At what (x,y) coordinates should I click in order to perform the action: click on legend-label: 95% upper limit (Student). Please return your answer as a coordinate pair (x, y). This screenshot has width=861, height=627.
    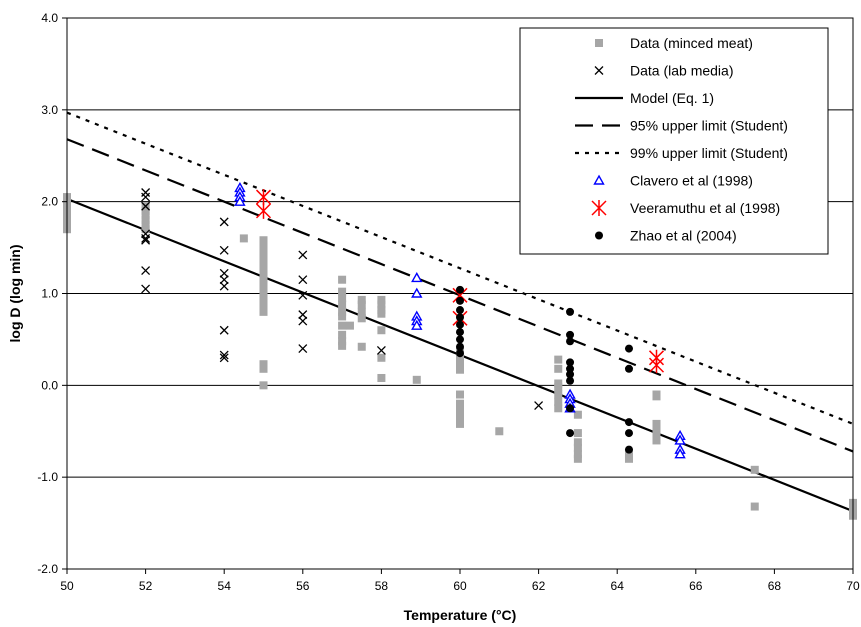
    Looking at the image, I should click on (709, 126).